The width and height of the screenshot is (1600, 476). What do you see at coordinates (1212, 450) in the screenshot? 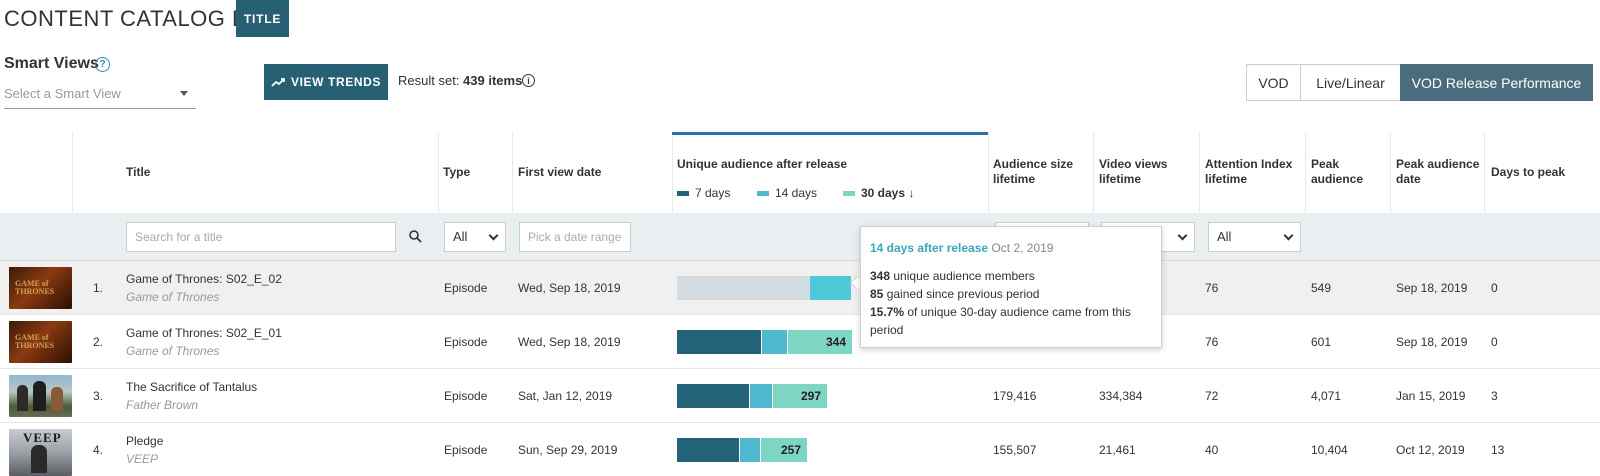
I see `row-attention: 40` at bounding box center [1212, 450].